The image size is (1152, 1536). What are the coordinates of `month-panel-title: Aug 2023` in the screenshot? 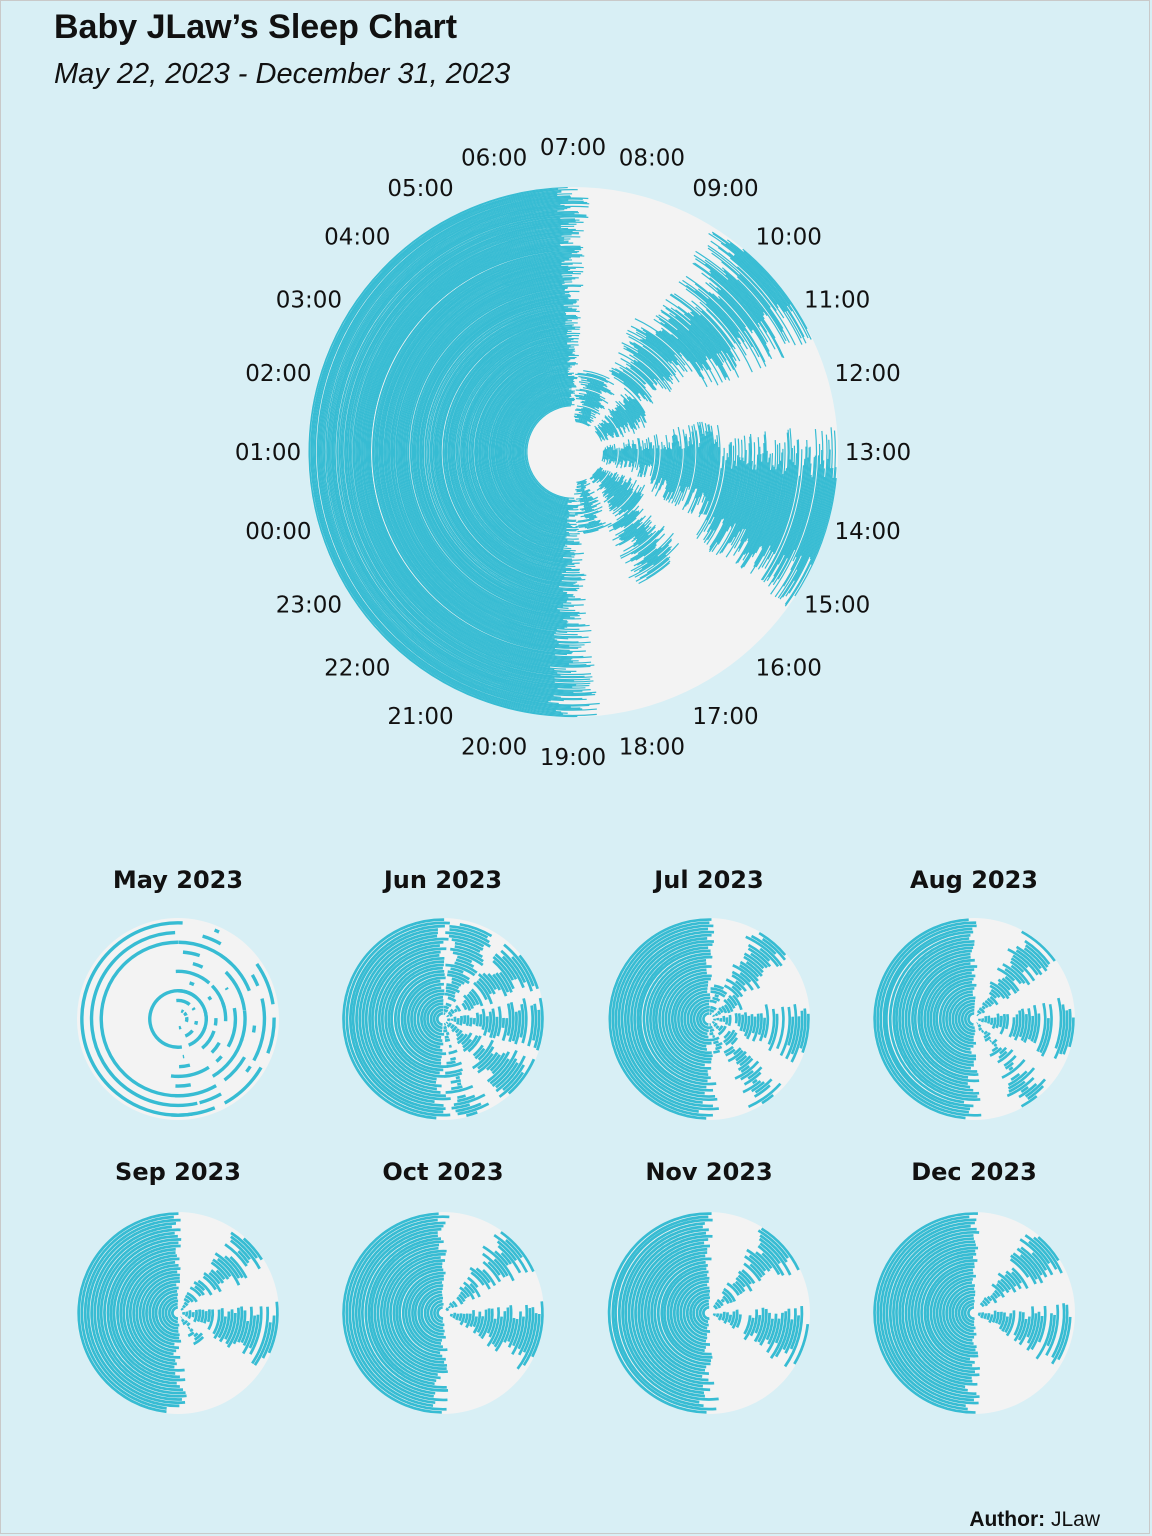 It's located at (974, 880).